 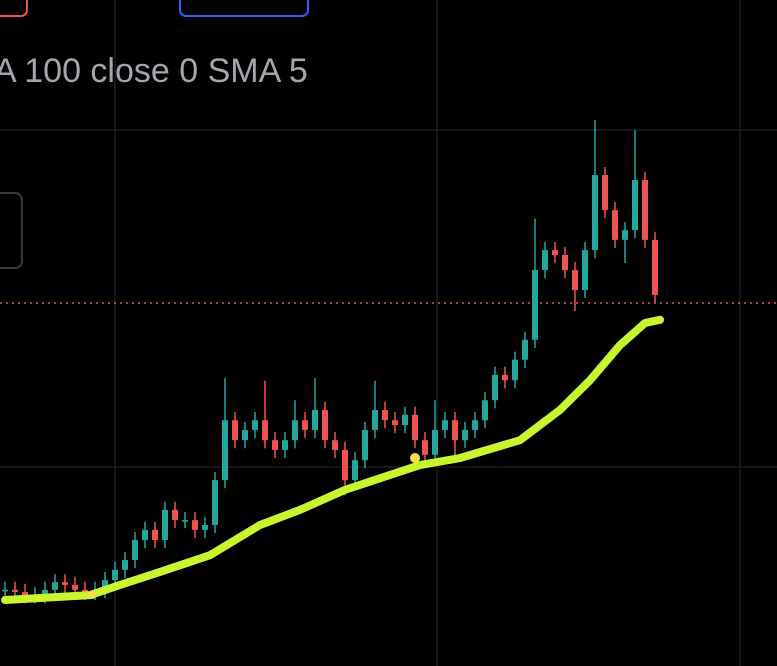 I want to click on side-panel-button, so click(x=11, y=230).